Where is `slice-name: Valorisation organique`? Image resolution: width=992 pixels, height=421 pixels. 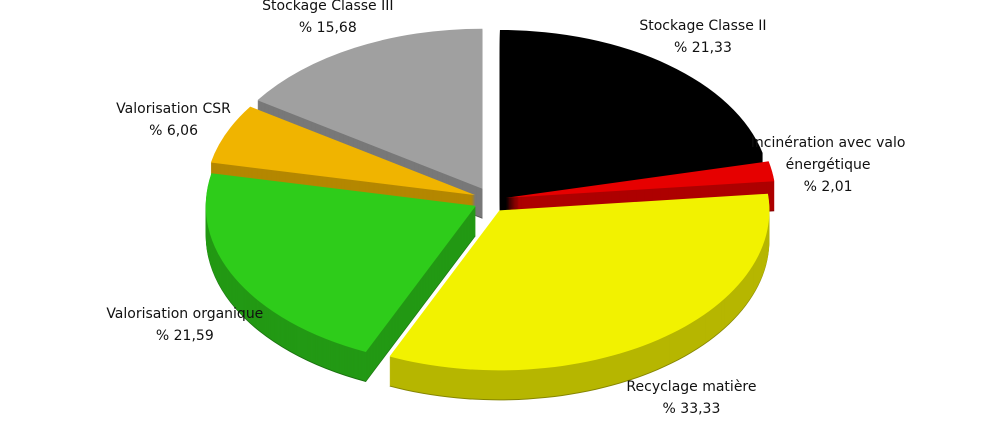
slice-name: Valorisation organique is located at coordinates (185, 313).